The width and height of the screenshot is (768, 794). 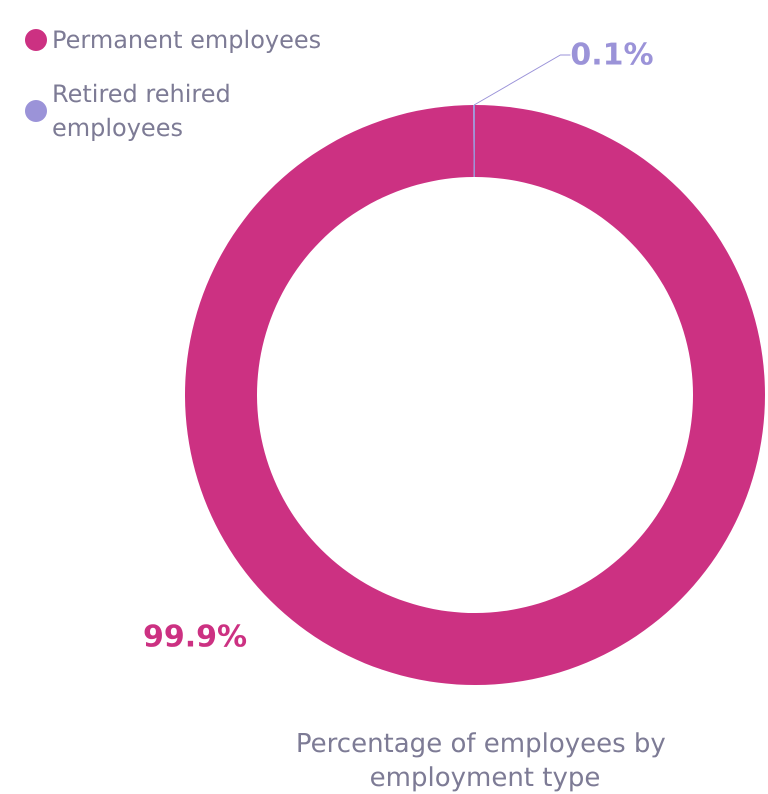 What do you see at coordinates (195, 637) in the screenshot?
I see `data-label: 99.9%` at bounding box center [195, 637].